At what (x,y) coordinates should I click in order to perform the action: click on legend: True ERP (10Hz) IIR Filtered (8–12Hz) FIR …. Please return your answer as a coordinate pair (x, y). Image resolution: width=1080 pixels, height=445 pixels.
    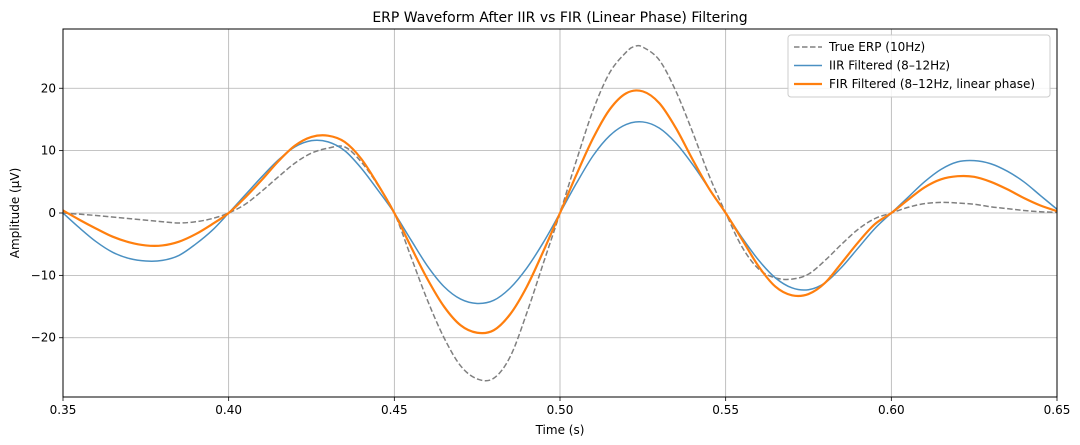
    Looking at the image, I should click on (919, 66).